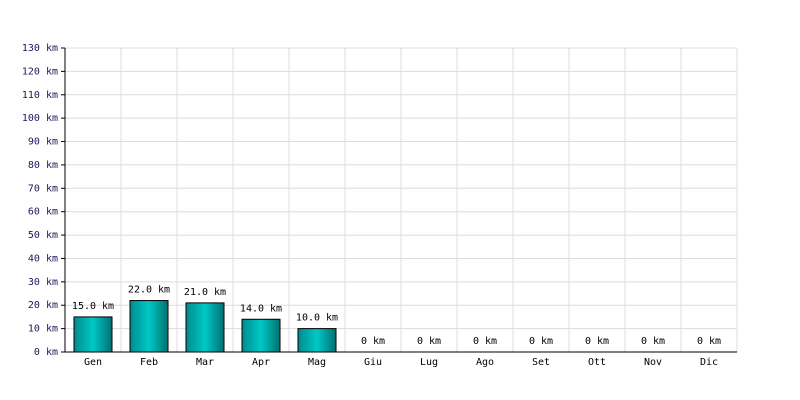 The height and width of the screenshot is (400, 800). Describe the element at coordinates (43, 142) in the screenshot. I see `y-tick-label: 90 km` at that location.